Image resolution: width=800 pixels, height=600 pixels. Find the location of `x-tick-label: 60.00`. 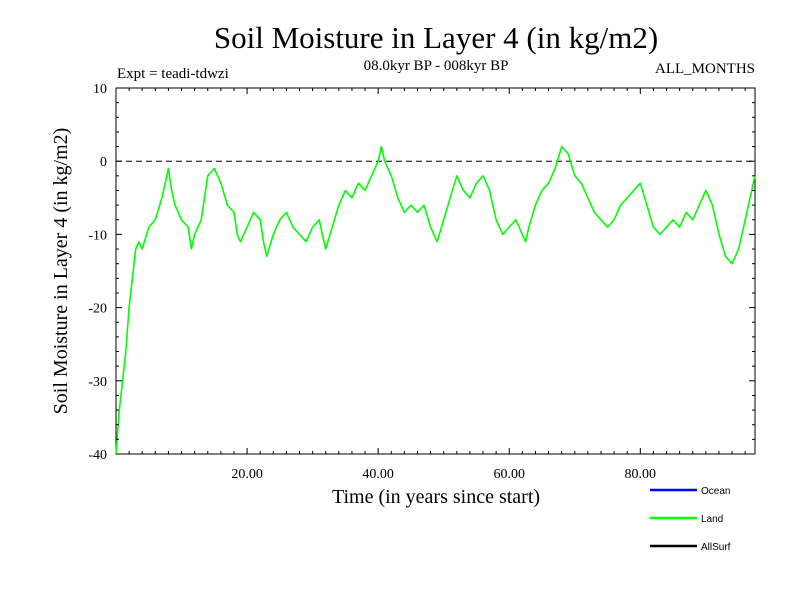

x-tick-label: 60.00 is located at coordinates (509, 474).